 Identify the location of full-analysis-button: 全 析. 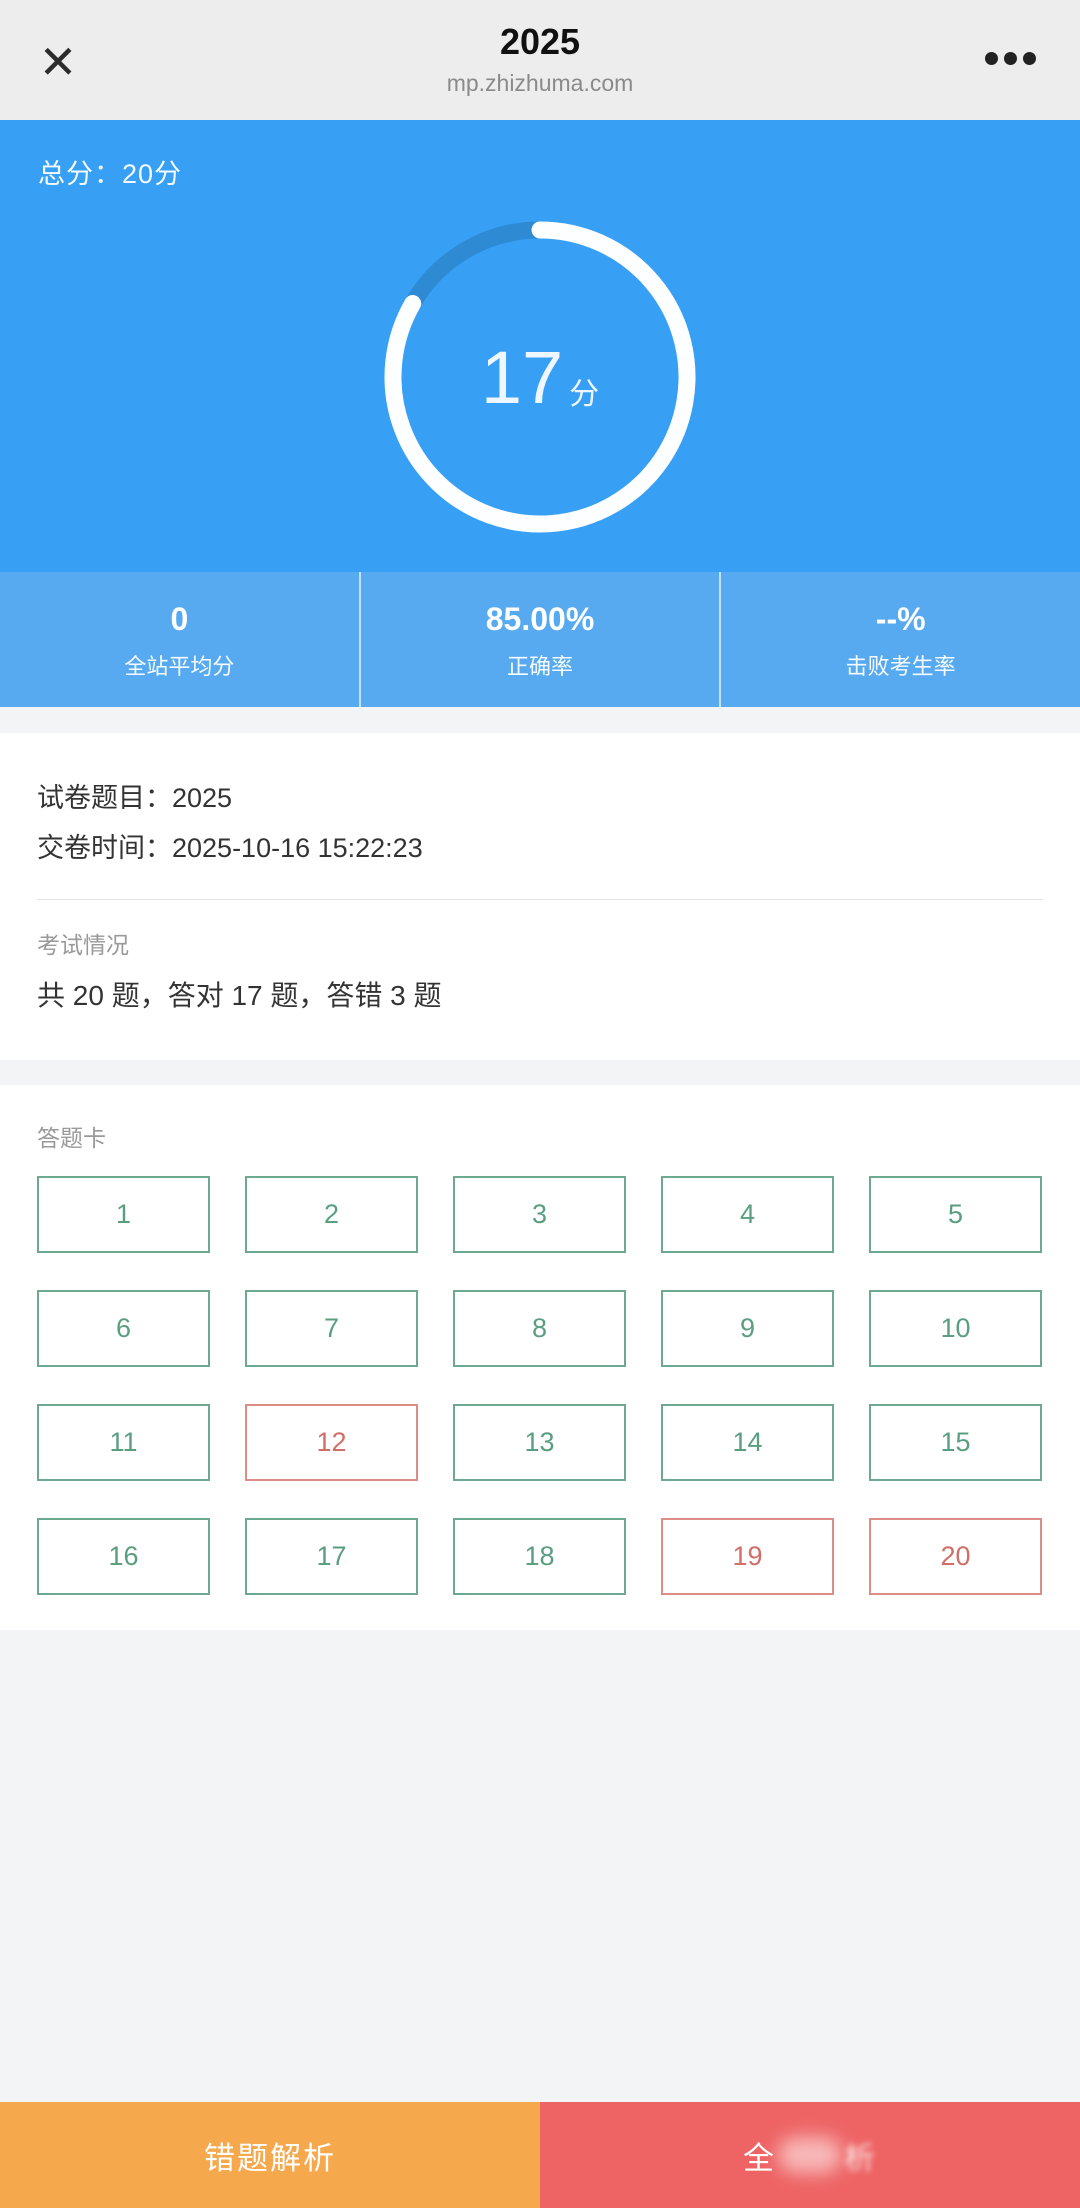
(810, 2155).